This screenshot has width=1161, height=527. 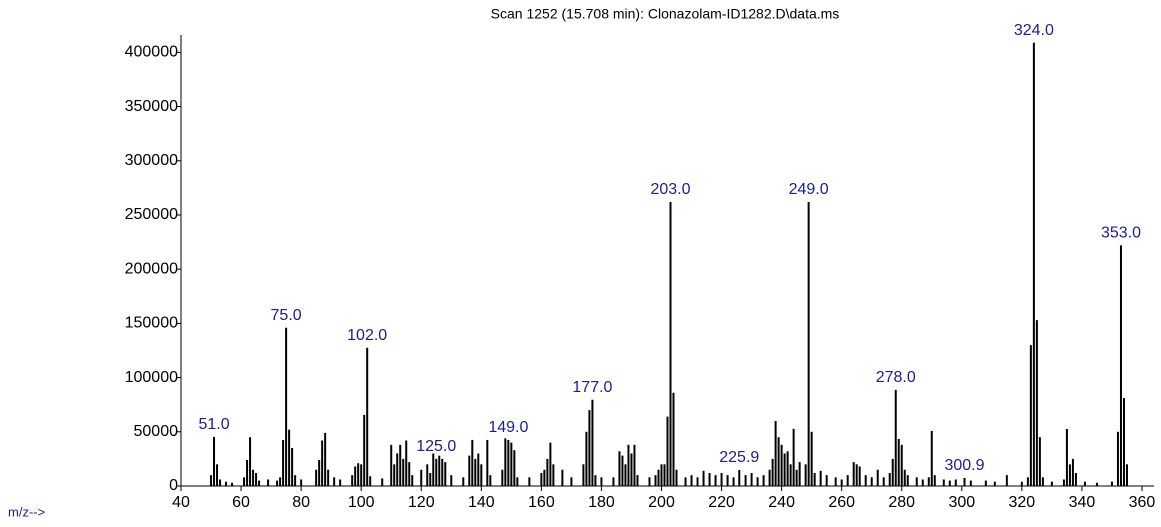 What do you see at coordinates (739, 457) in the screenshot?
I see `peak-label: 225.9` at bounding box center [739, 457].